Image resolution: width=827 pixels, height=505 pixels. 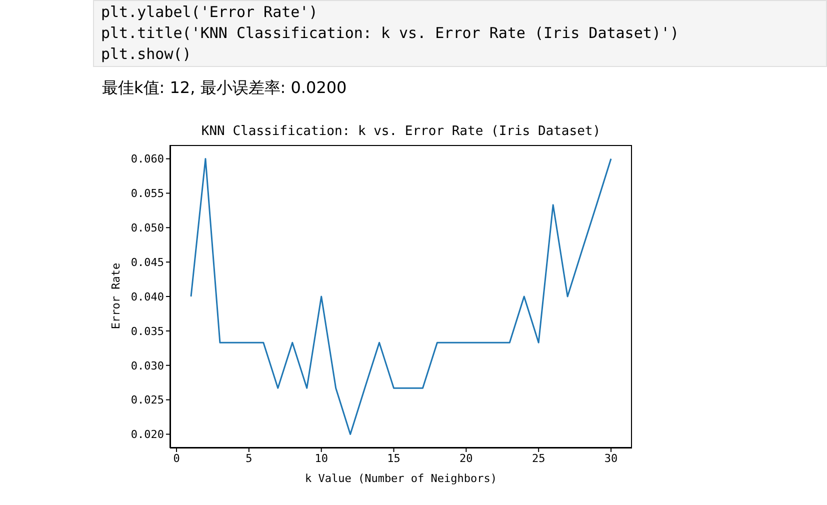 What do you see at coordinates (224, 88) in the screenshot?
I see `chart-subtitle: 最佳k值: 12, 最小误差率: 0.0200` at bounding box center [224, 88].